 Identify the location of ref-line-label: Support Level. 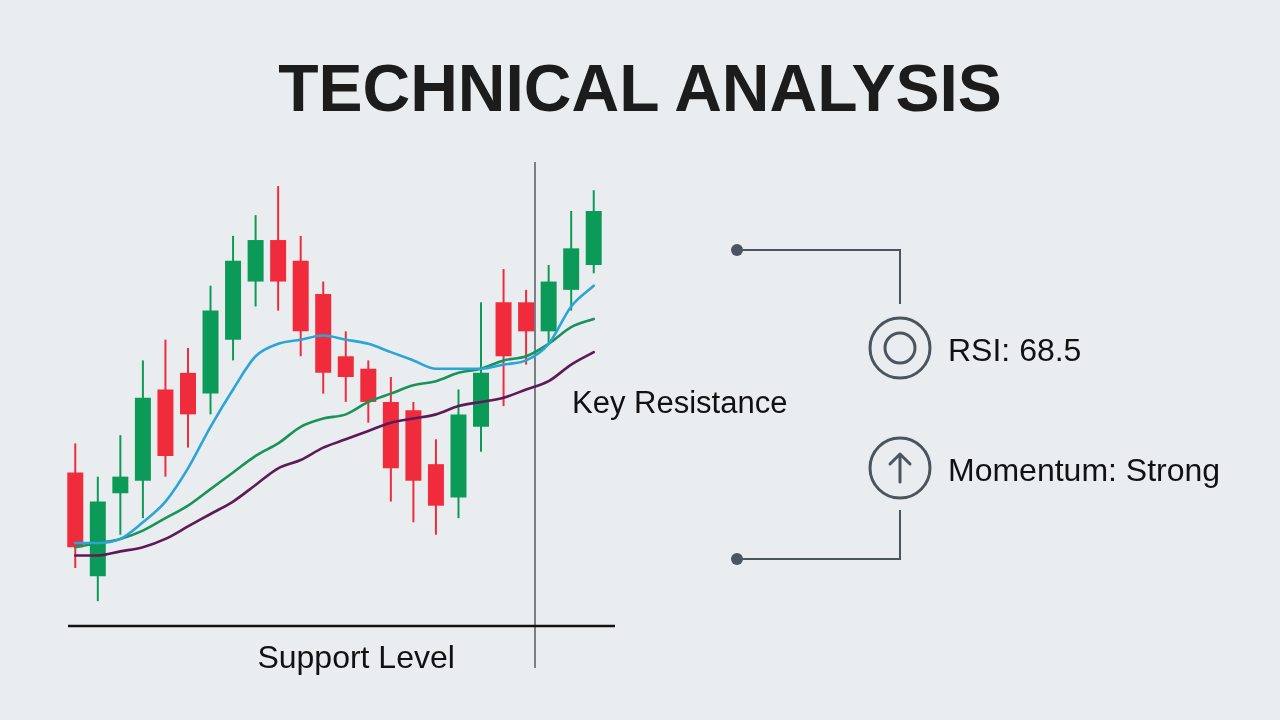
(356, 656).